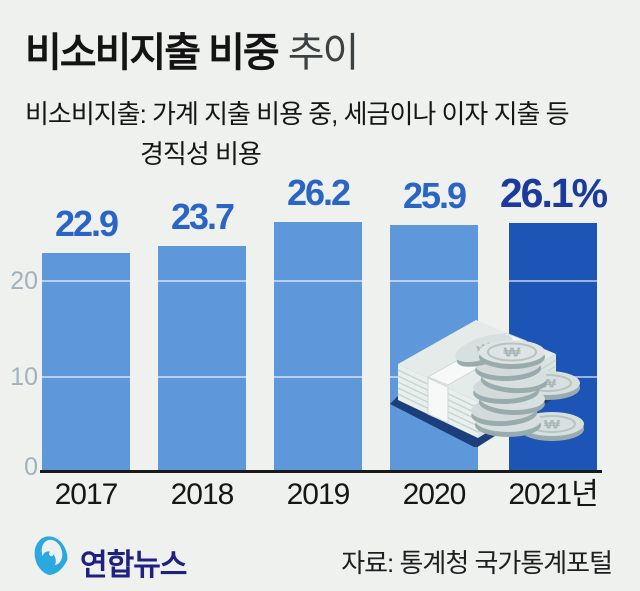 Image resolution: width=640 pixels, height=591 pixels. I want to click on yonhap-news-logo, so click(53, 557).